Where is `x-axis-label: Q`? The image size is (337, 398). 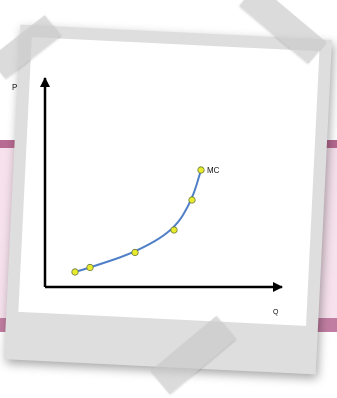
x-axis-label: Q is located at coordinates (276, 312).